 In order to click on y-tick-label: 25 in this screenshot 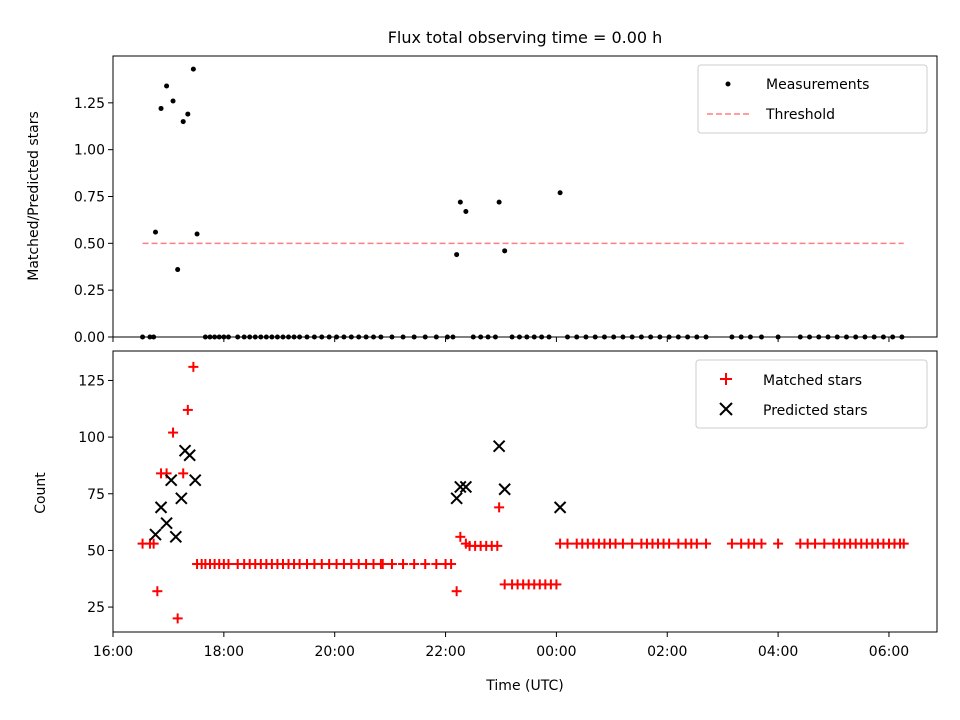, I will do `click(96, 608)`.